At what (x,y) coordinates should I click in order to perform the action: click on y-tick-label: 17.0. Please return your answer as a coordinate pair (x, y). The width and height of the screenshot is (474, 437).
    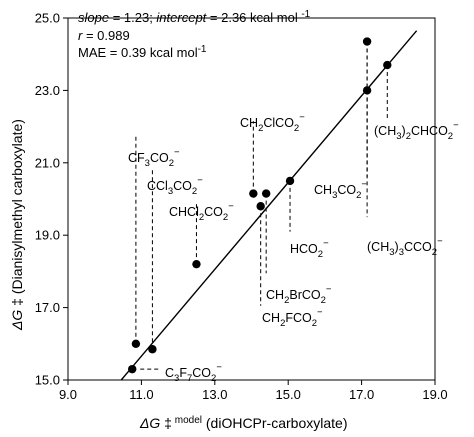
    Looking at the image, I should click on (47, 307).